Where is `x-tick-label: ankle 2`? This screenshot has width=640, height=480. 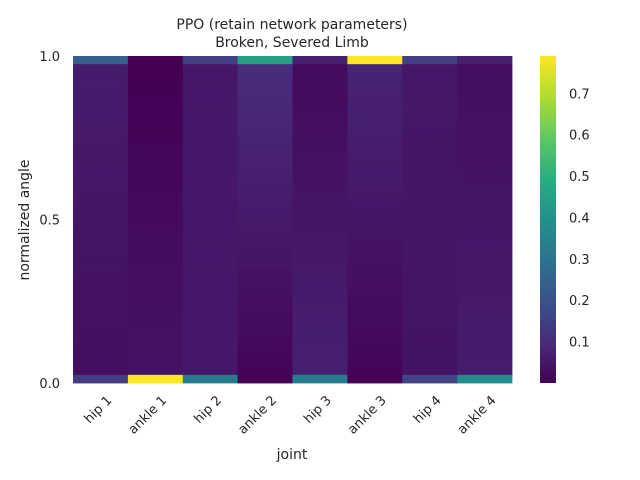
x-tick-label: ankle 2 is located at coordinates (258, 415).